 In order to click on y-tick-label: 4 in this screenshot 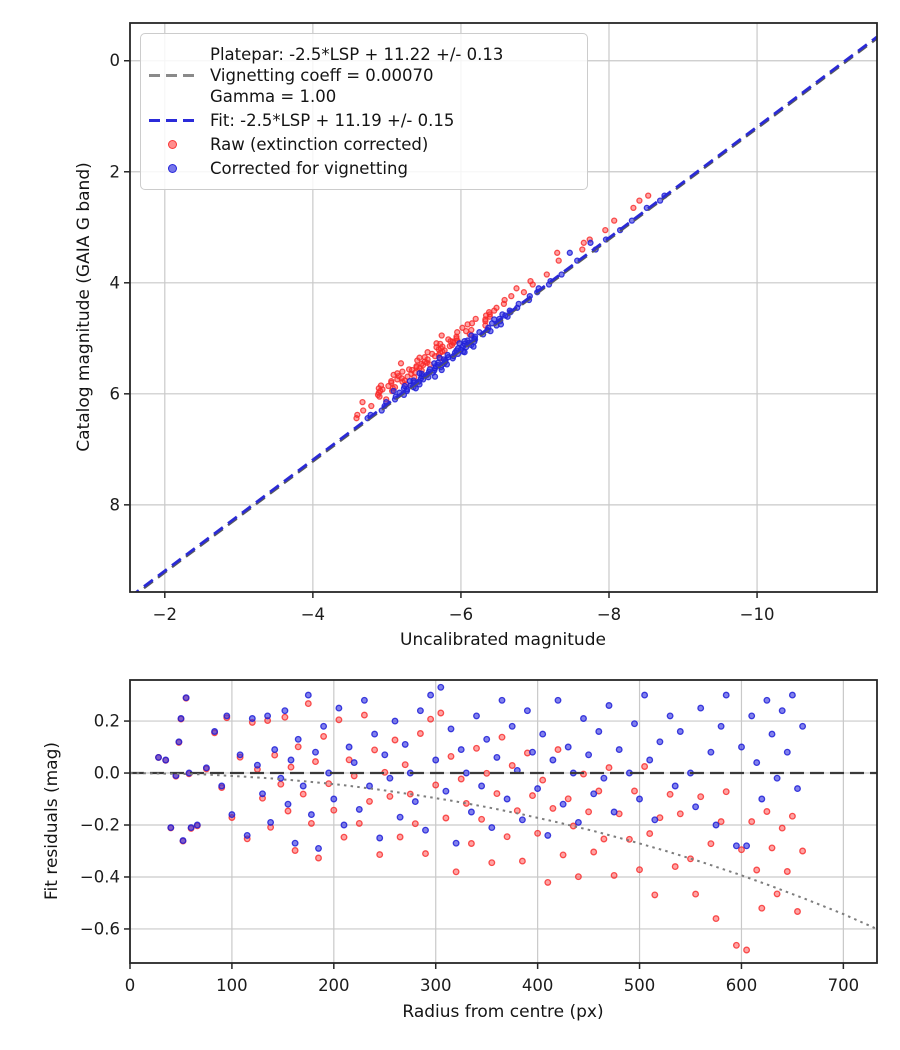, I will do `click(115, 282)`.